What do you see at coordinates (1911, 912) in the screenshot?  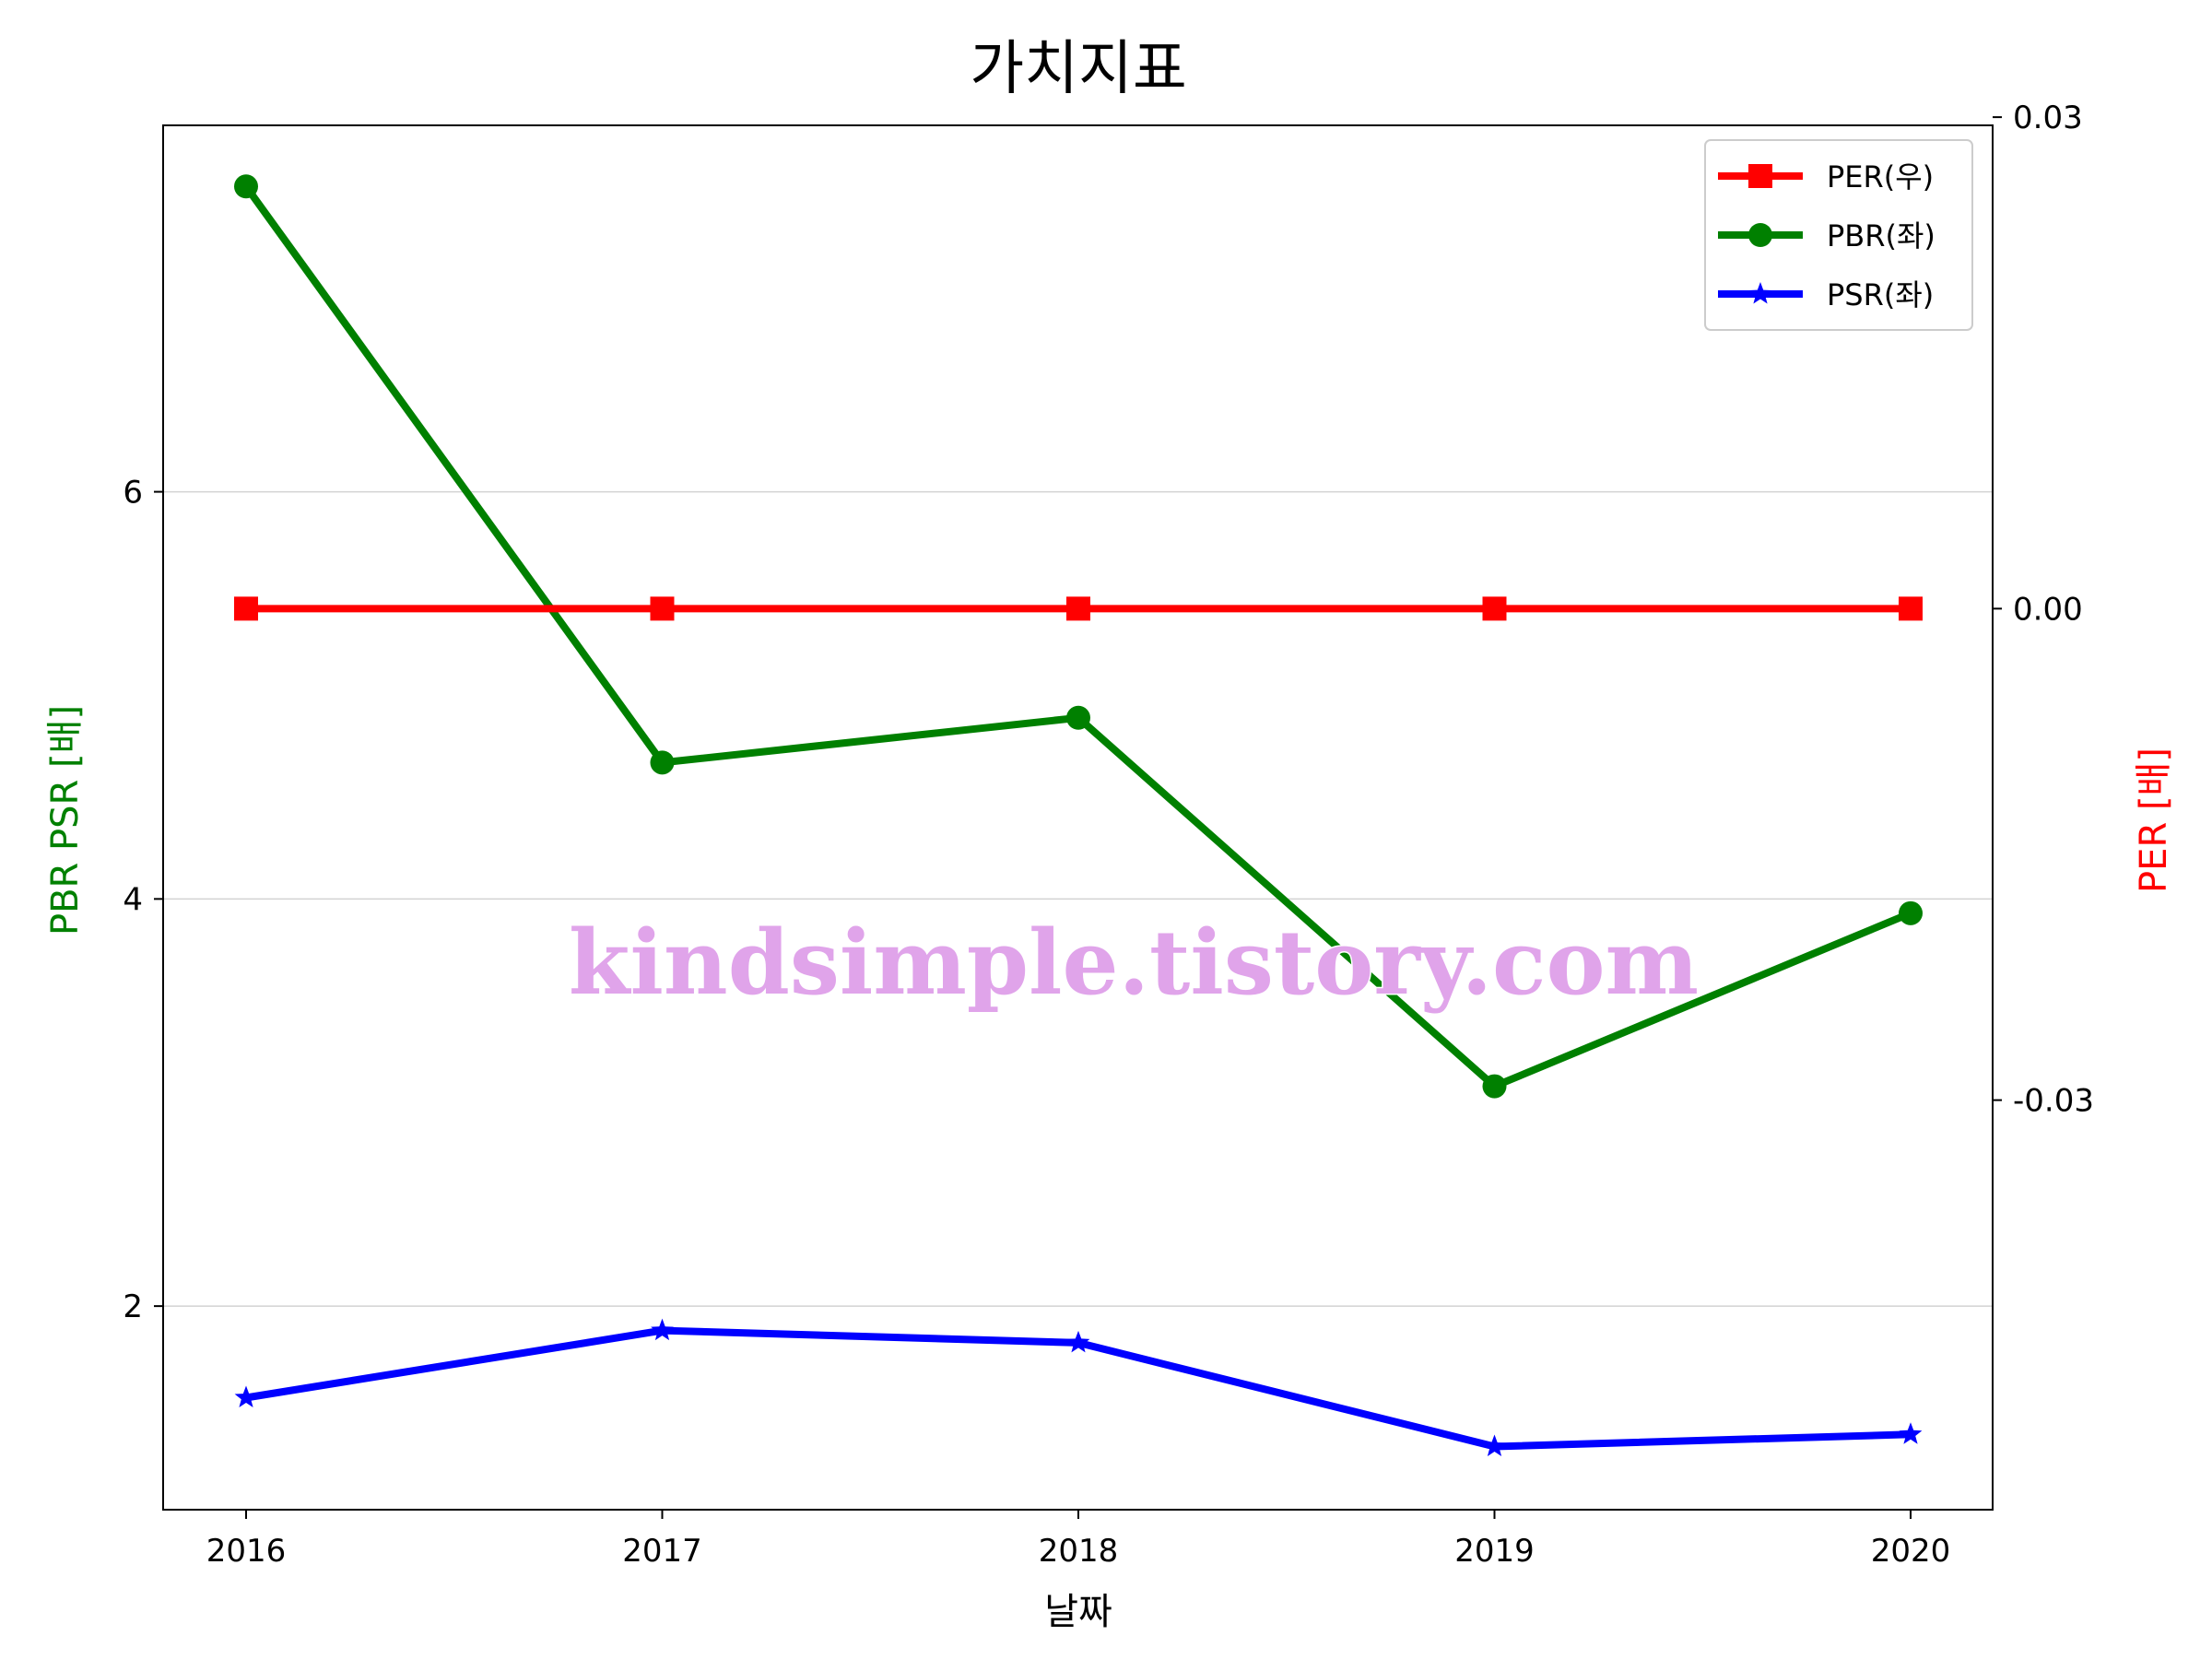 I see `point-pbr좌-2020` at bounding box center [1911, 912].